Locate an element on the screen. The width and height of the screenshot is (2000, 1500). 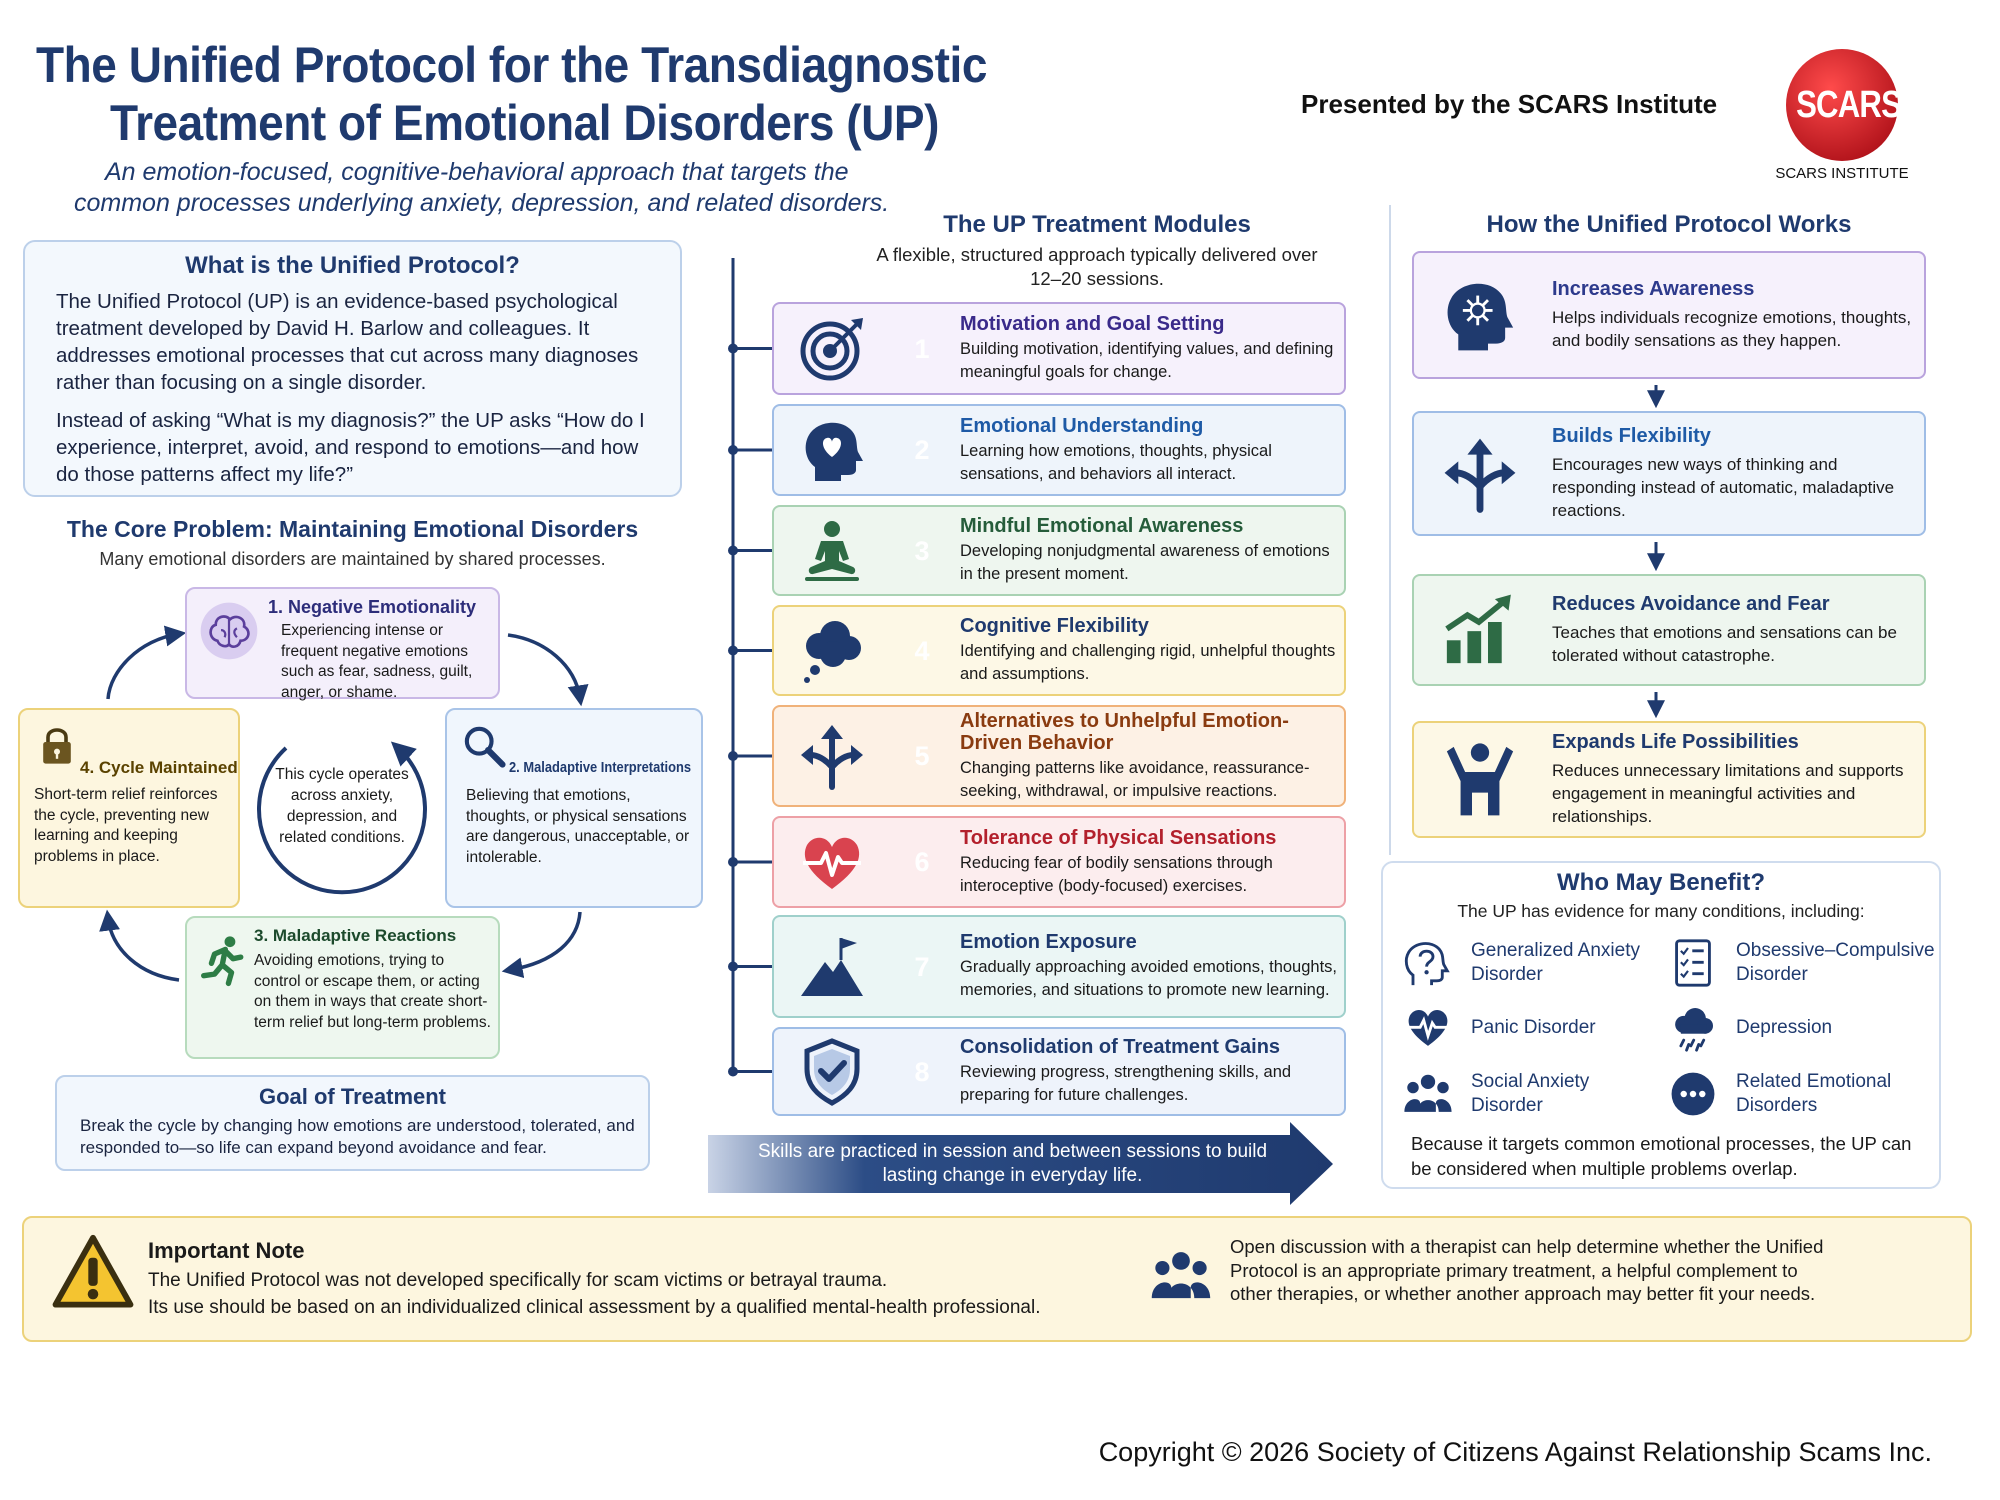
condition-text: Obsessive–Compulsive Disorder is located at coordinates (1835, 962).